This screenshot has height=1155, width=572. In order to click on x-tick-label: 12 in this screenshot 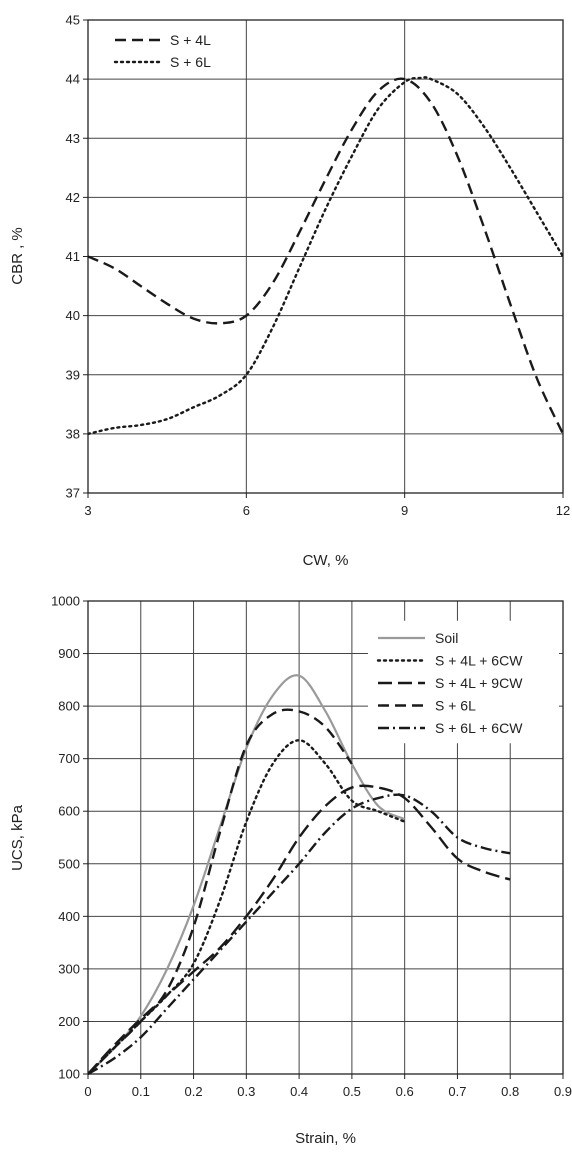, I will do `click(563, 510)`.